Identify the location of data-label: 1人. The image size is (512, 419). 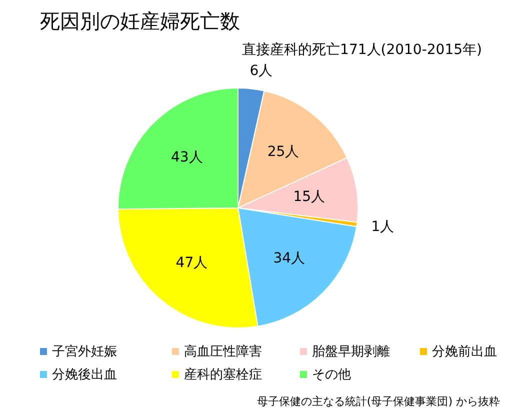
(382, 226).